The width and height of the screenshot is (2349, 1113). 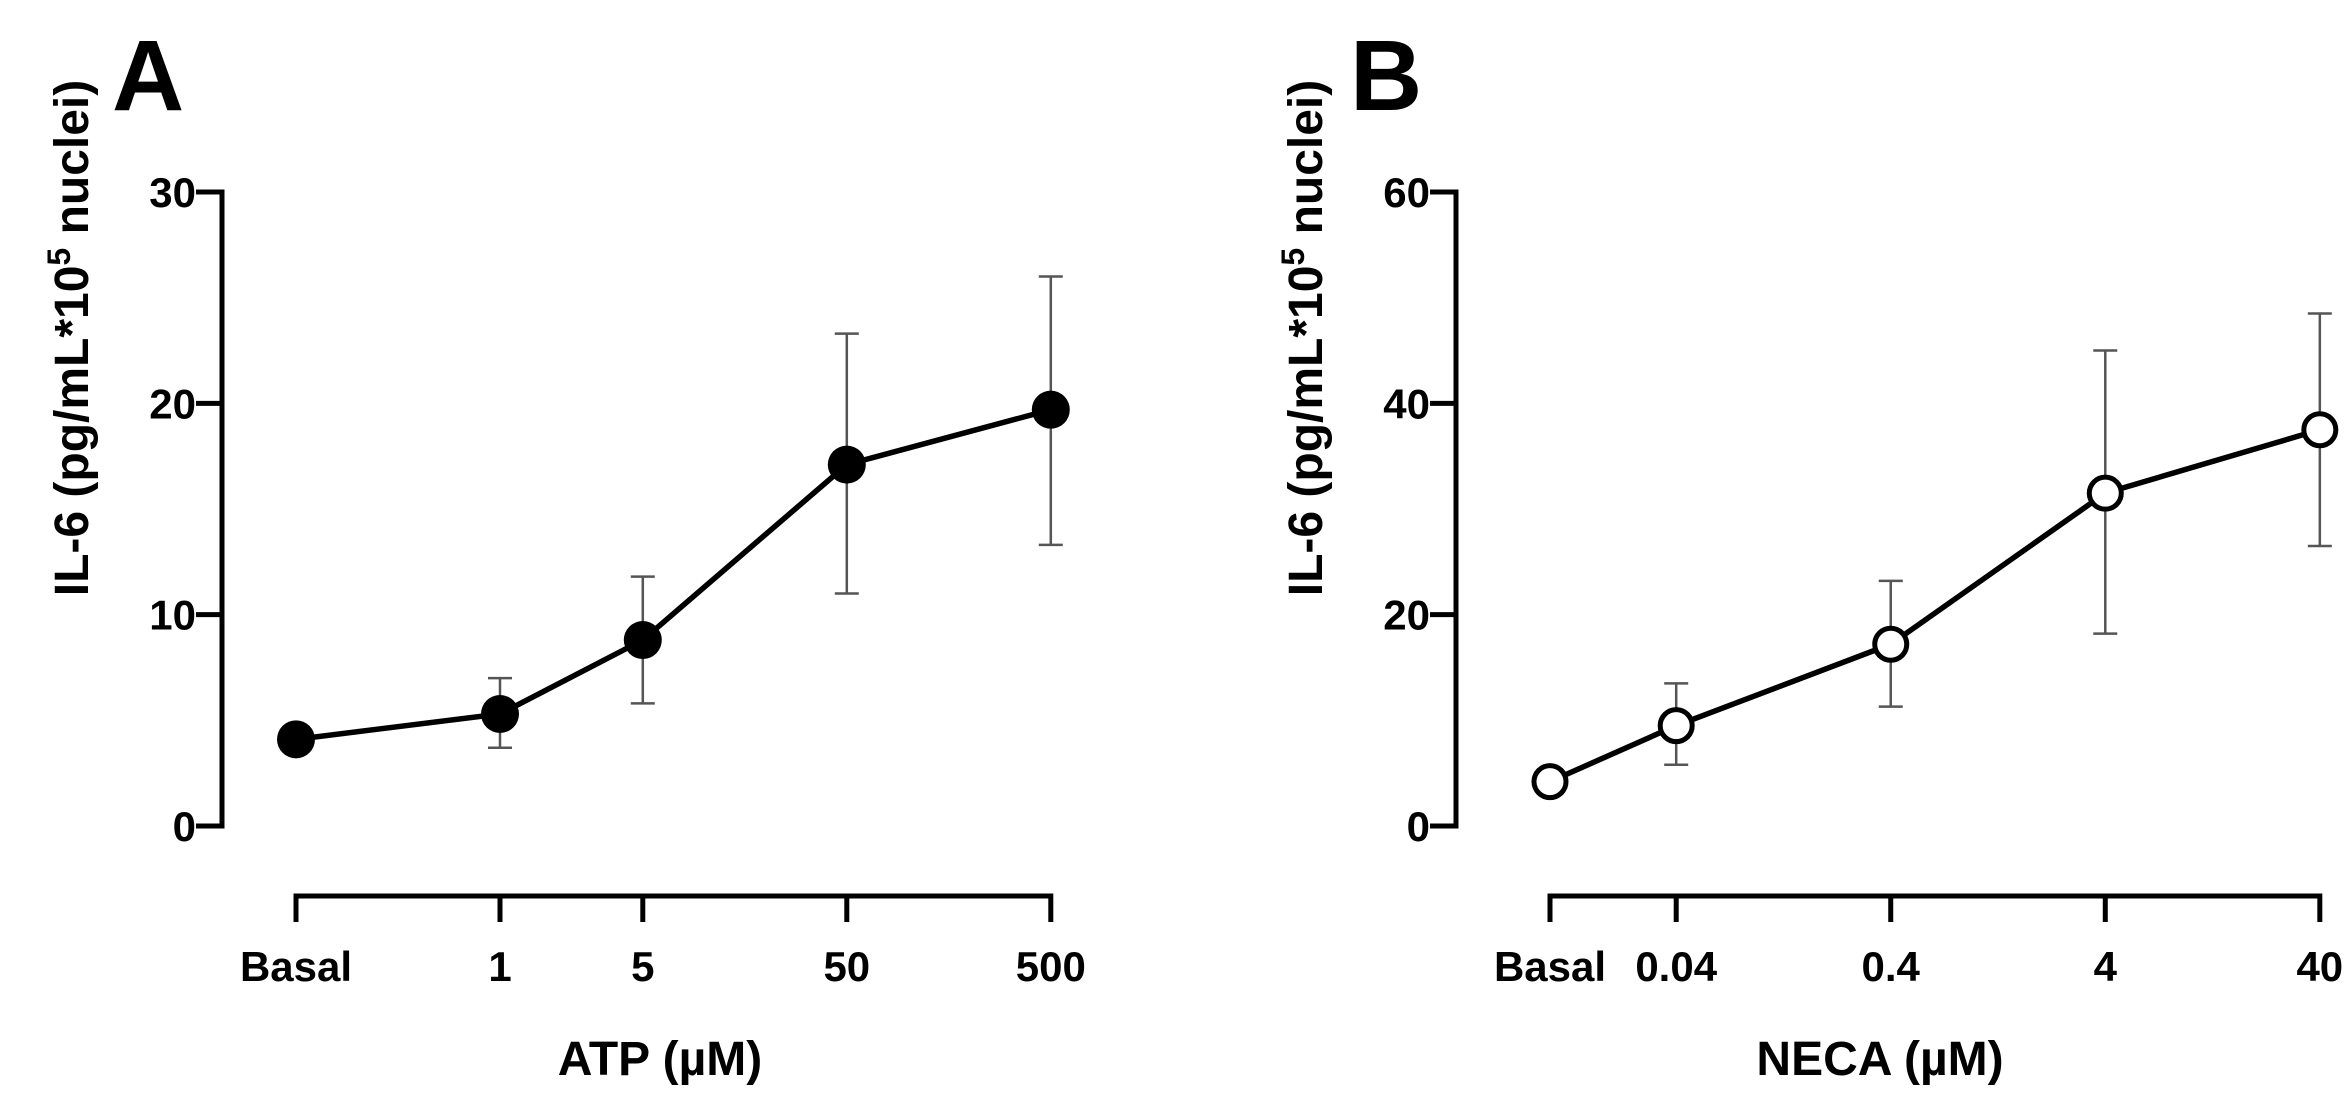 What do you see at coordinates (846, 966) in the screenshot?
I see `panel-a-x-tick-label: 50` at bounding box center [846, 966].